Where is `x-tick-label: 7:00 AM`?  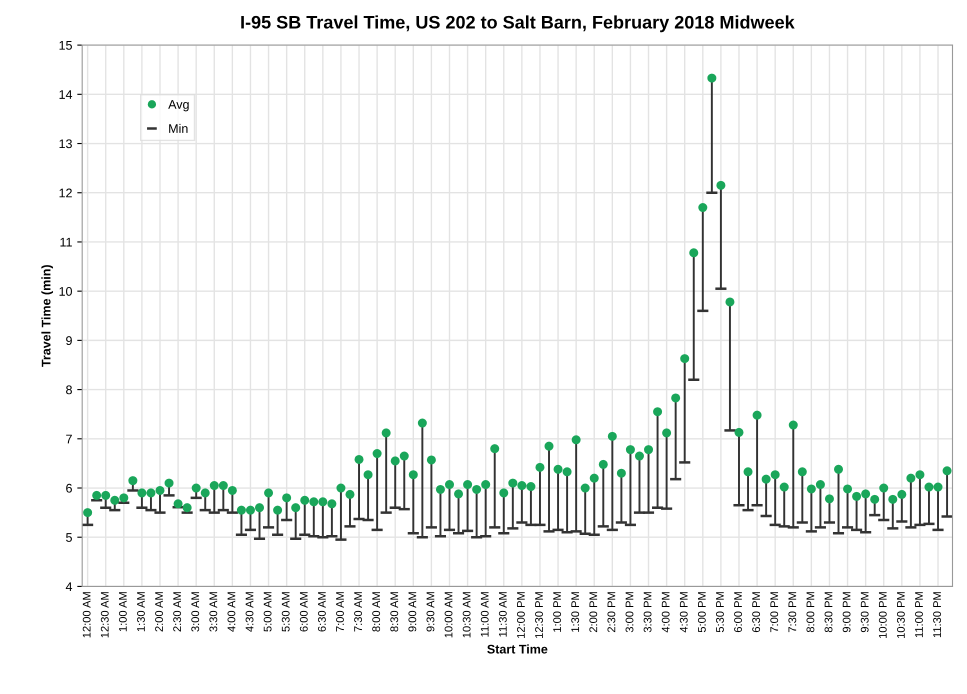
x-tick-label: 7:00 AM is located at coordinates (340, 612).